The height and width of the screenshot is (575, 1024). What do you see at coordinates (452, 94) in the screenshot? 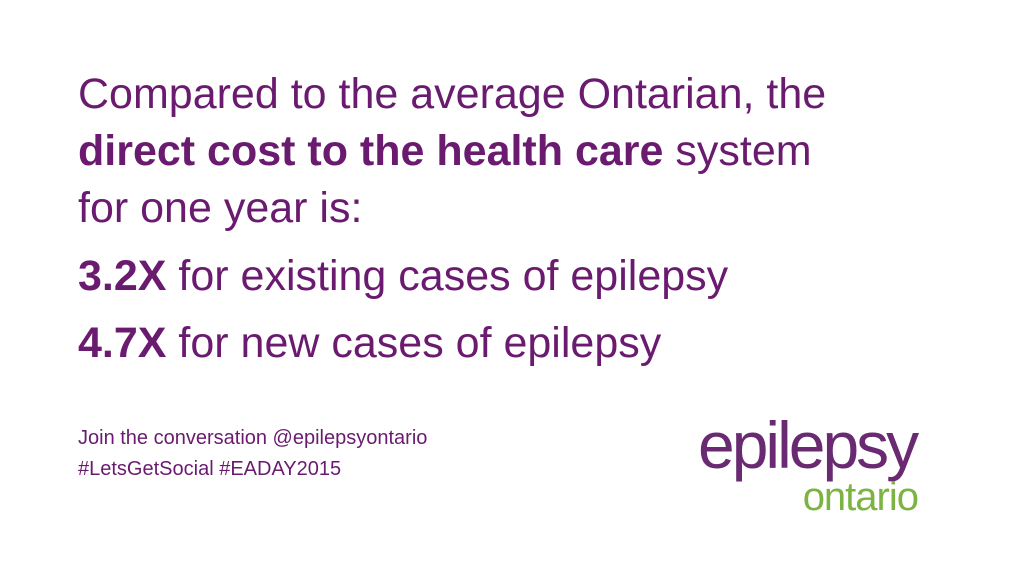
I see `headline-line: Compared to the average Ontarian, the` at bounding box center [452, 94].